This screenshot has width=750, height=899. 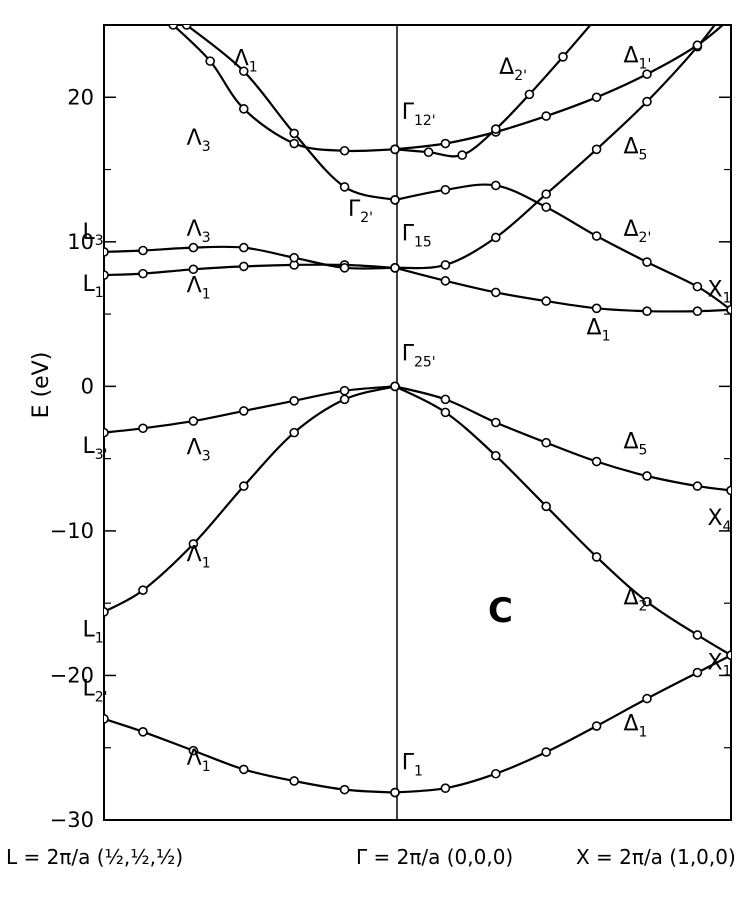 I want to click on band-label: X1, so click(x=719, y=292).